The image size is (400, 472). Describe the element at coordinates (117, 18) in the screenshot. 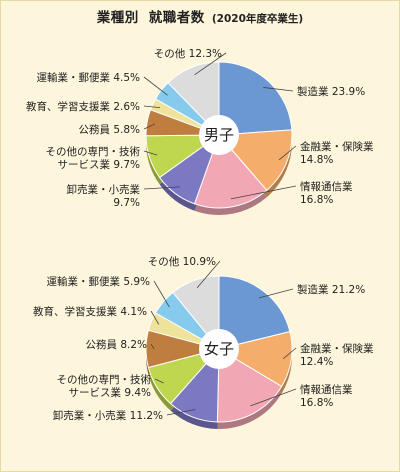

I see `title-main: 業種別` at that location.